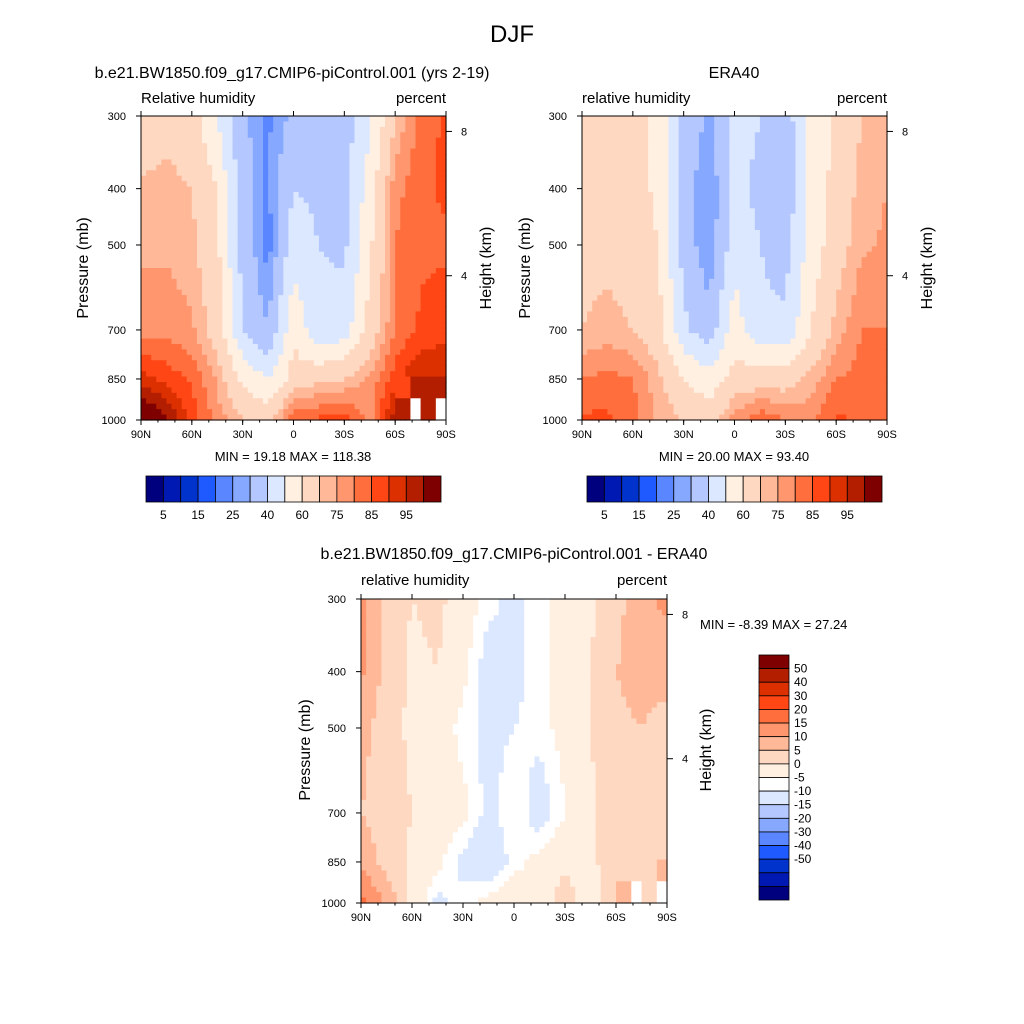 The image size is (1024, 1024). I want to click on colorbar-swatch, so click(432, 489).